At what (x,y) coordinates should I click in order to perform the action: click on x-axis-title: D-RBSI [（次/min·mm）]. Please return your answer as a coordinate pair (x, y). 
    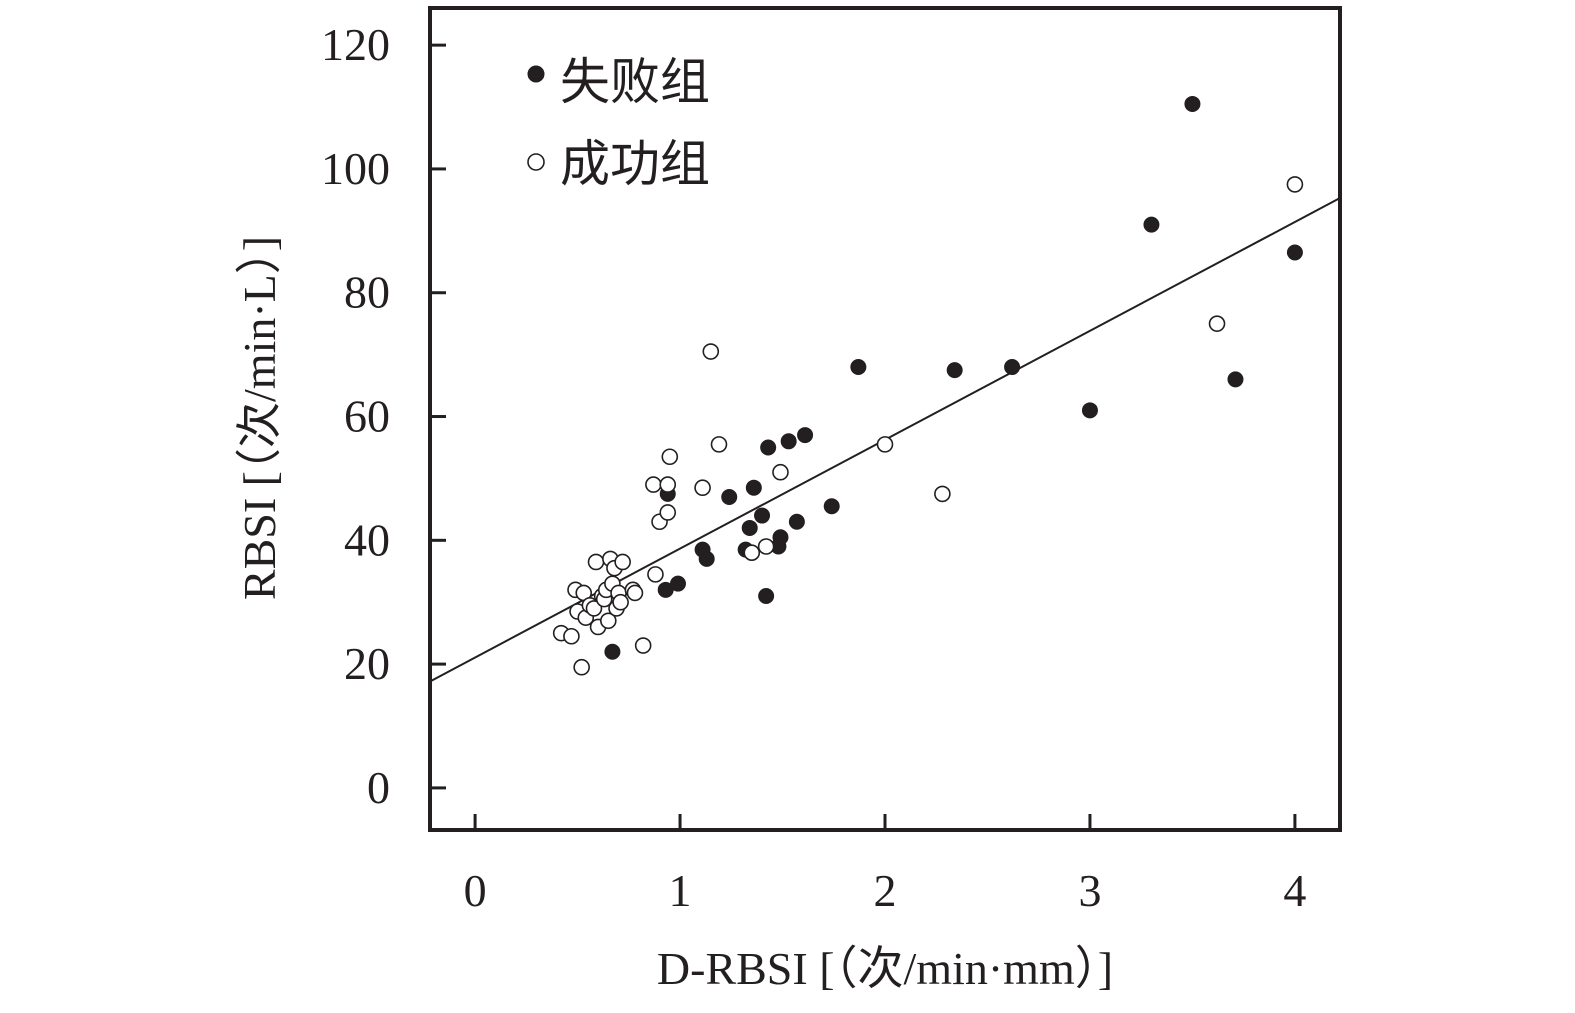
    Looking at the image, I should click on (885, 968).